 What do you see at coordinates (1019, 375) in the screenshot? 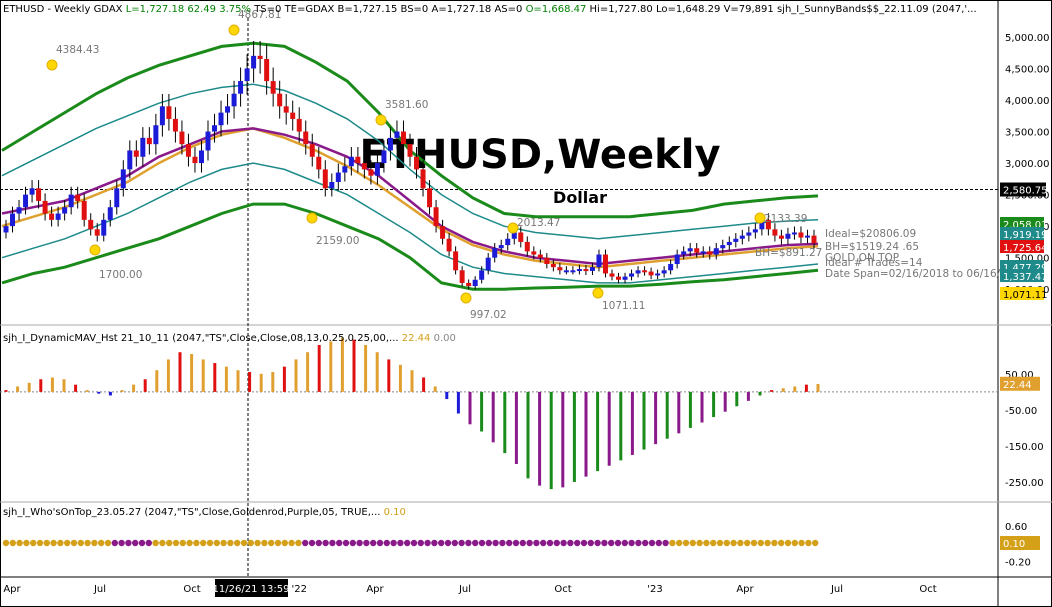
I see `mav-tick-label: 50.00` at bounding box center [1019, 375].